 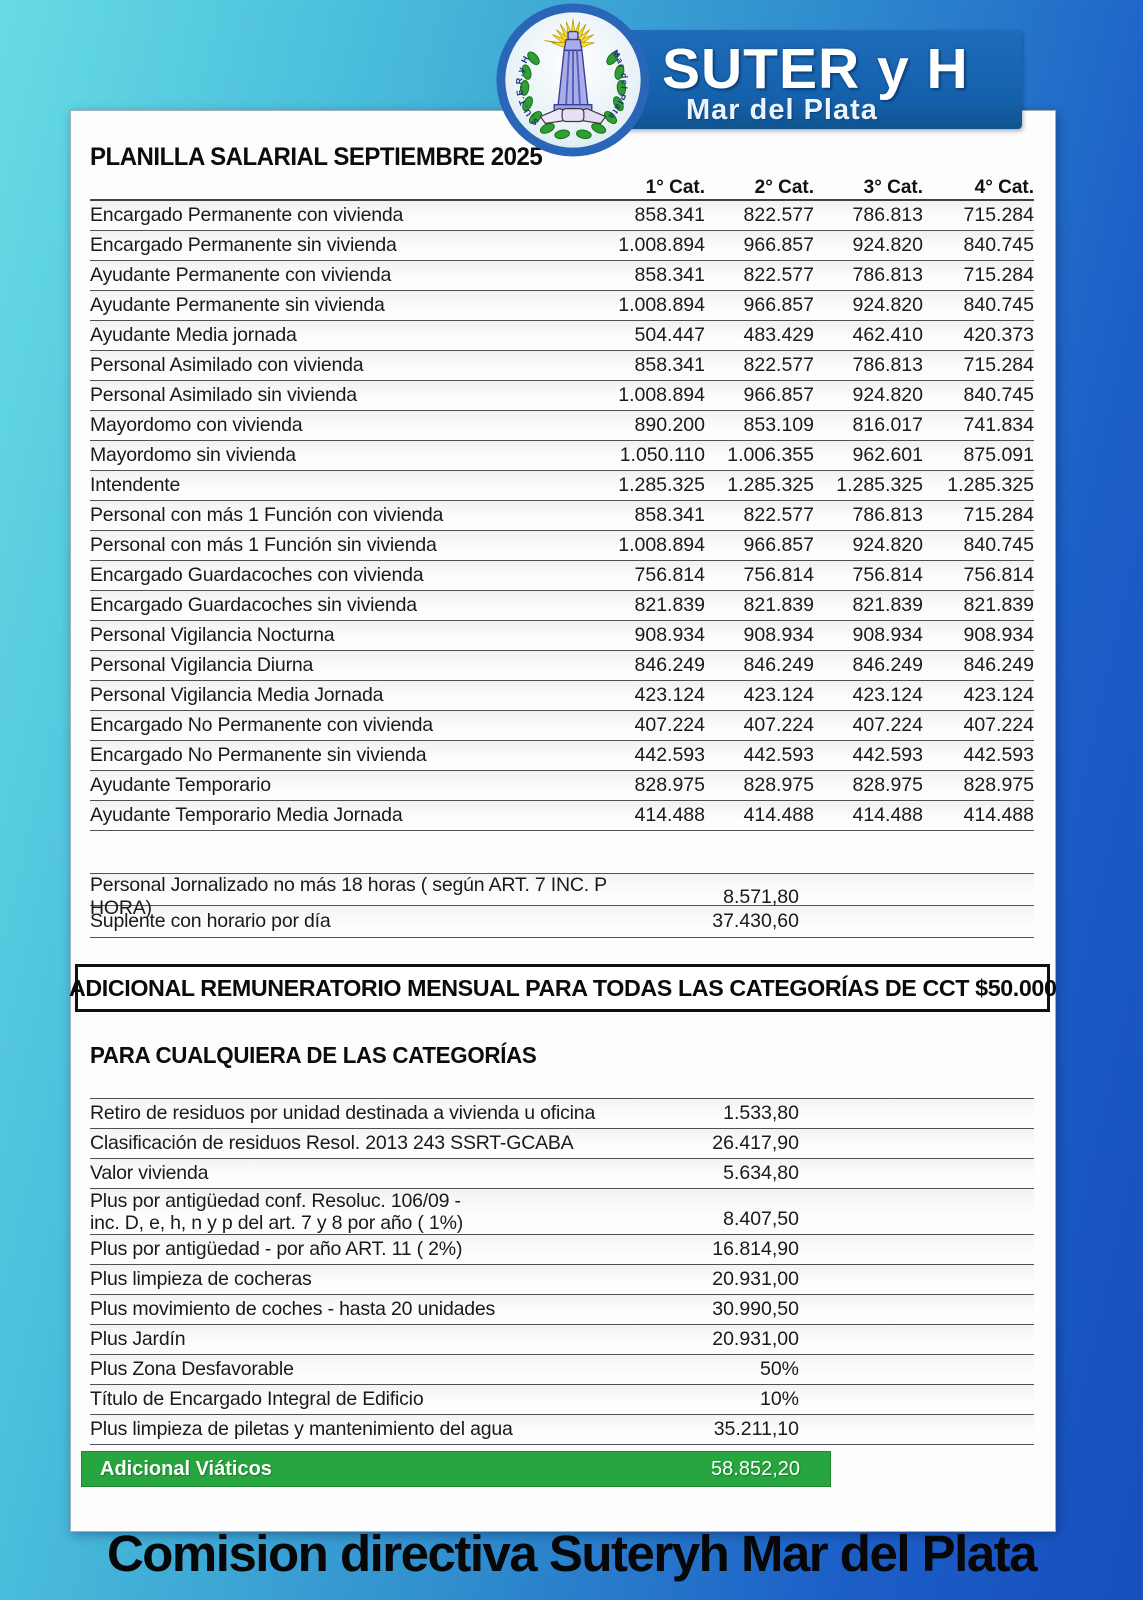 What do you see at coordinates (815, 69) in the screenshot?
I see `org-name: SUTER y H` at bounding box center [815, 69].